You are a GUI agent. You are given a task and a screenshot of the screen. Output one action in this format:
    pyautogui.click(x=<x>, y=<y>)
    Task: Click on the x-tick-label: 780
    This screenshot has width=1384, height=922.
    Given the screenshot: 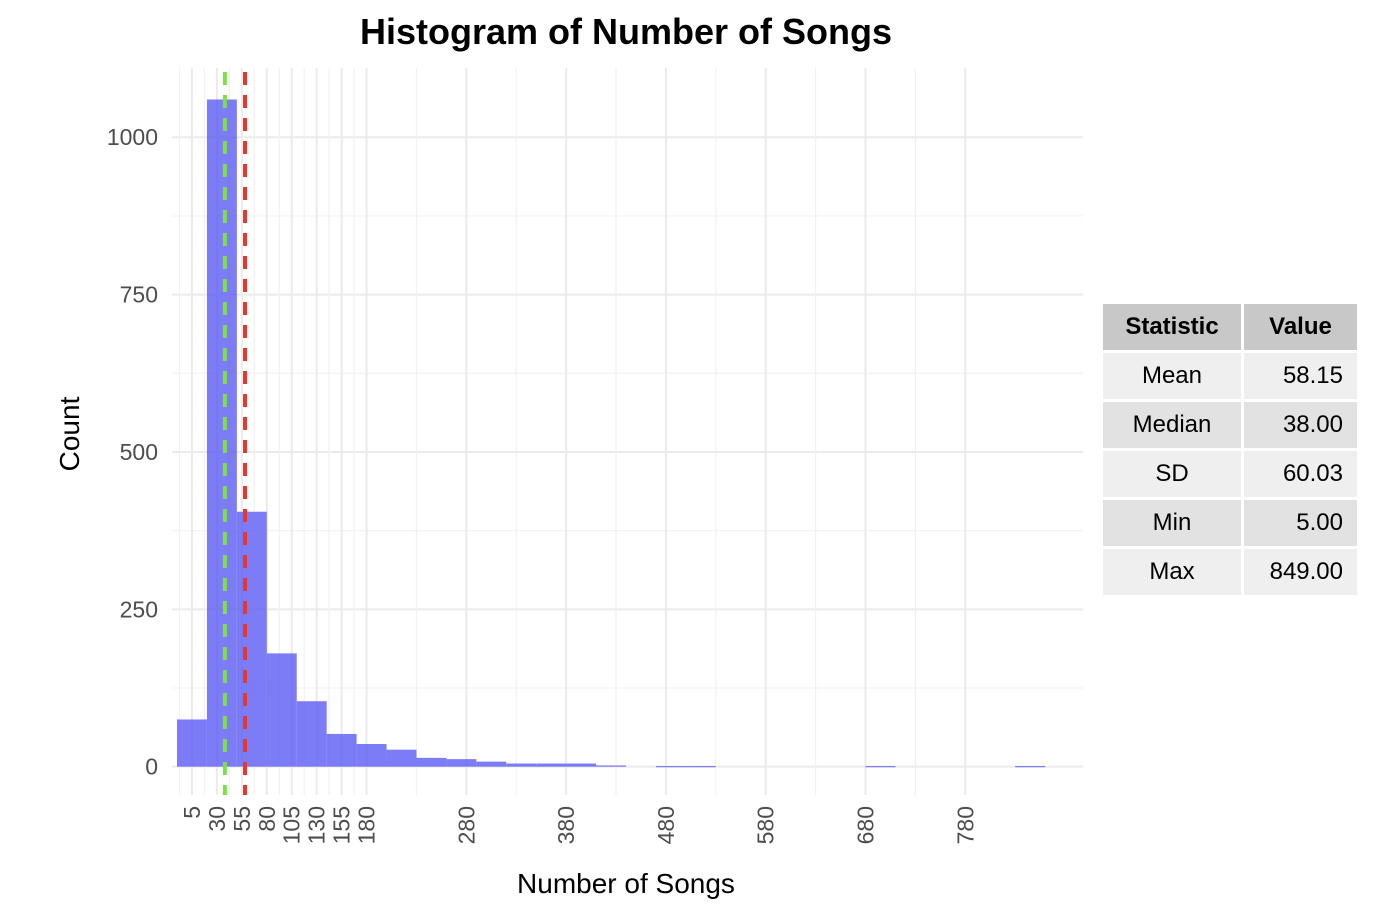 What is the action you would take?
    pyautogui.click(x=965, y=825)
    